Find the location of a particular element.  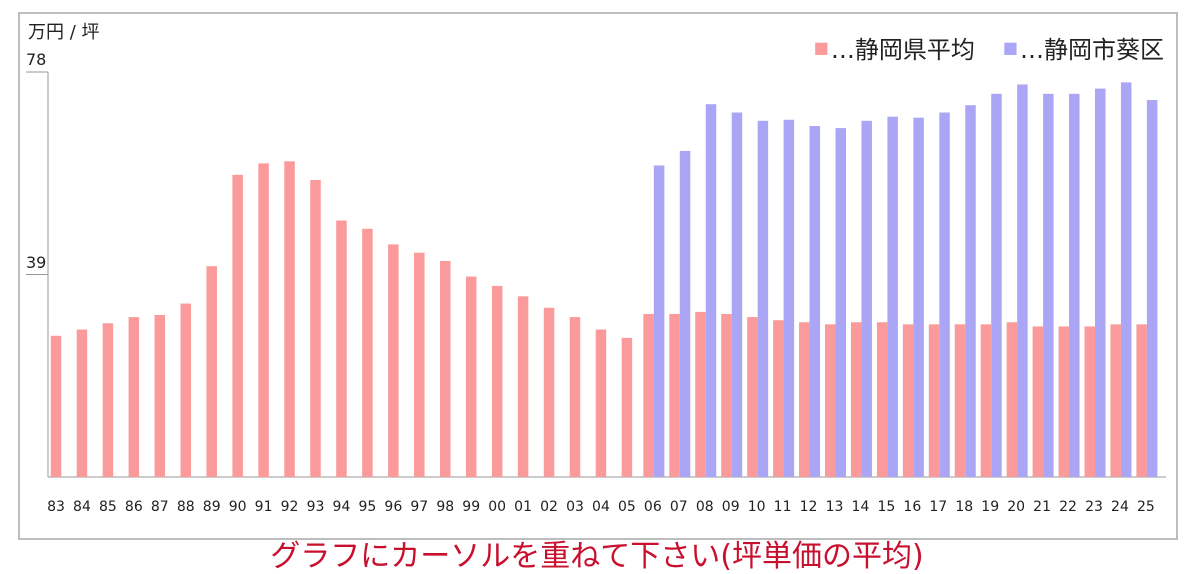

x-tick-label: 09 is located at coordinates (731, 507).